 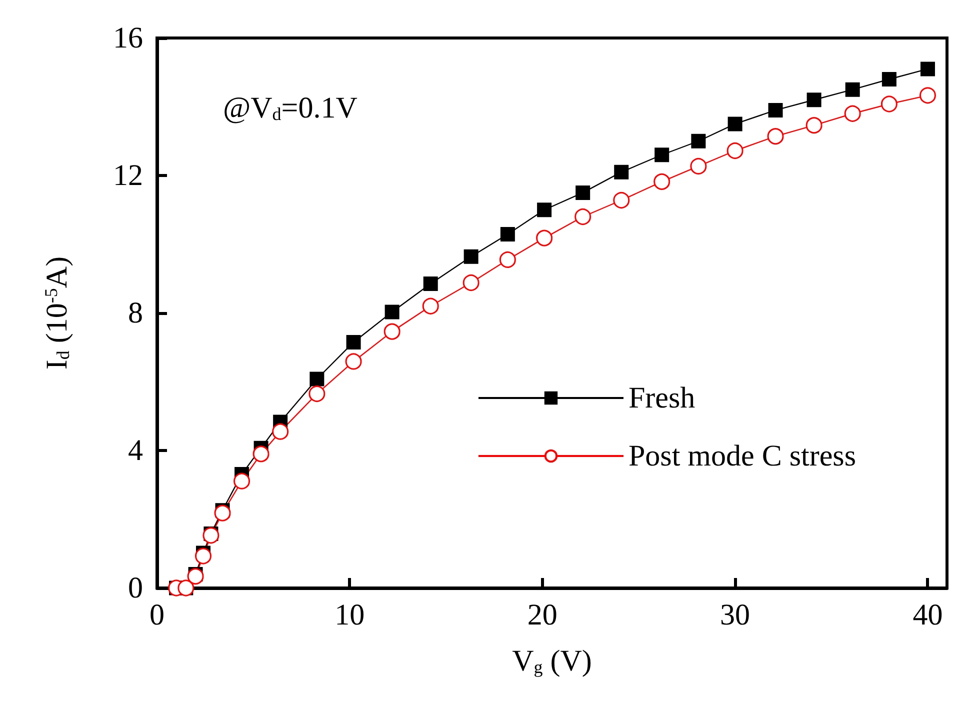 I want to click on y-tick-label: 4, so click(x=135, y=450).